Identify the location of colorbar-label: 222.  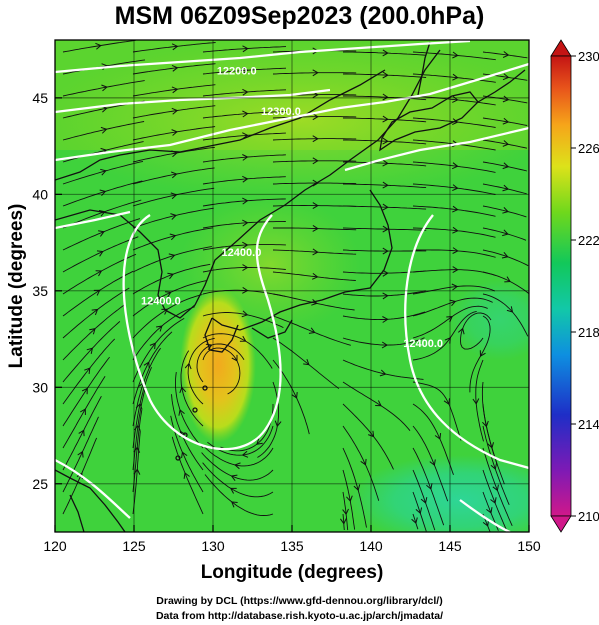
(588, 240).